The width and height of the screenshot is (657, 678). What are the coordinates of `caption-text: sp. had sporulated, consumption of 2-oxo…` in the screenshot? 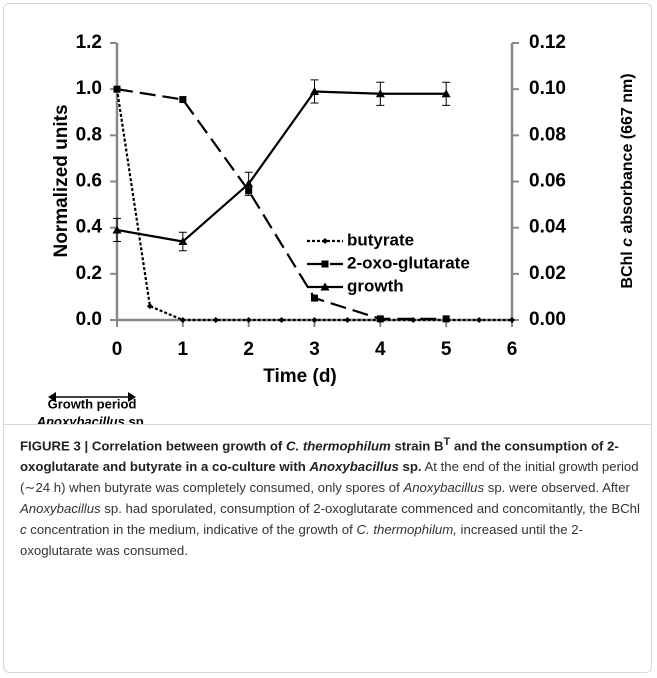 It's located at (370, 509).